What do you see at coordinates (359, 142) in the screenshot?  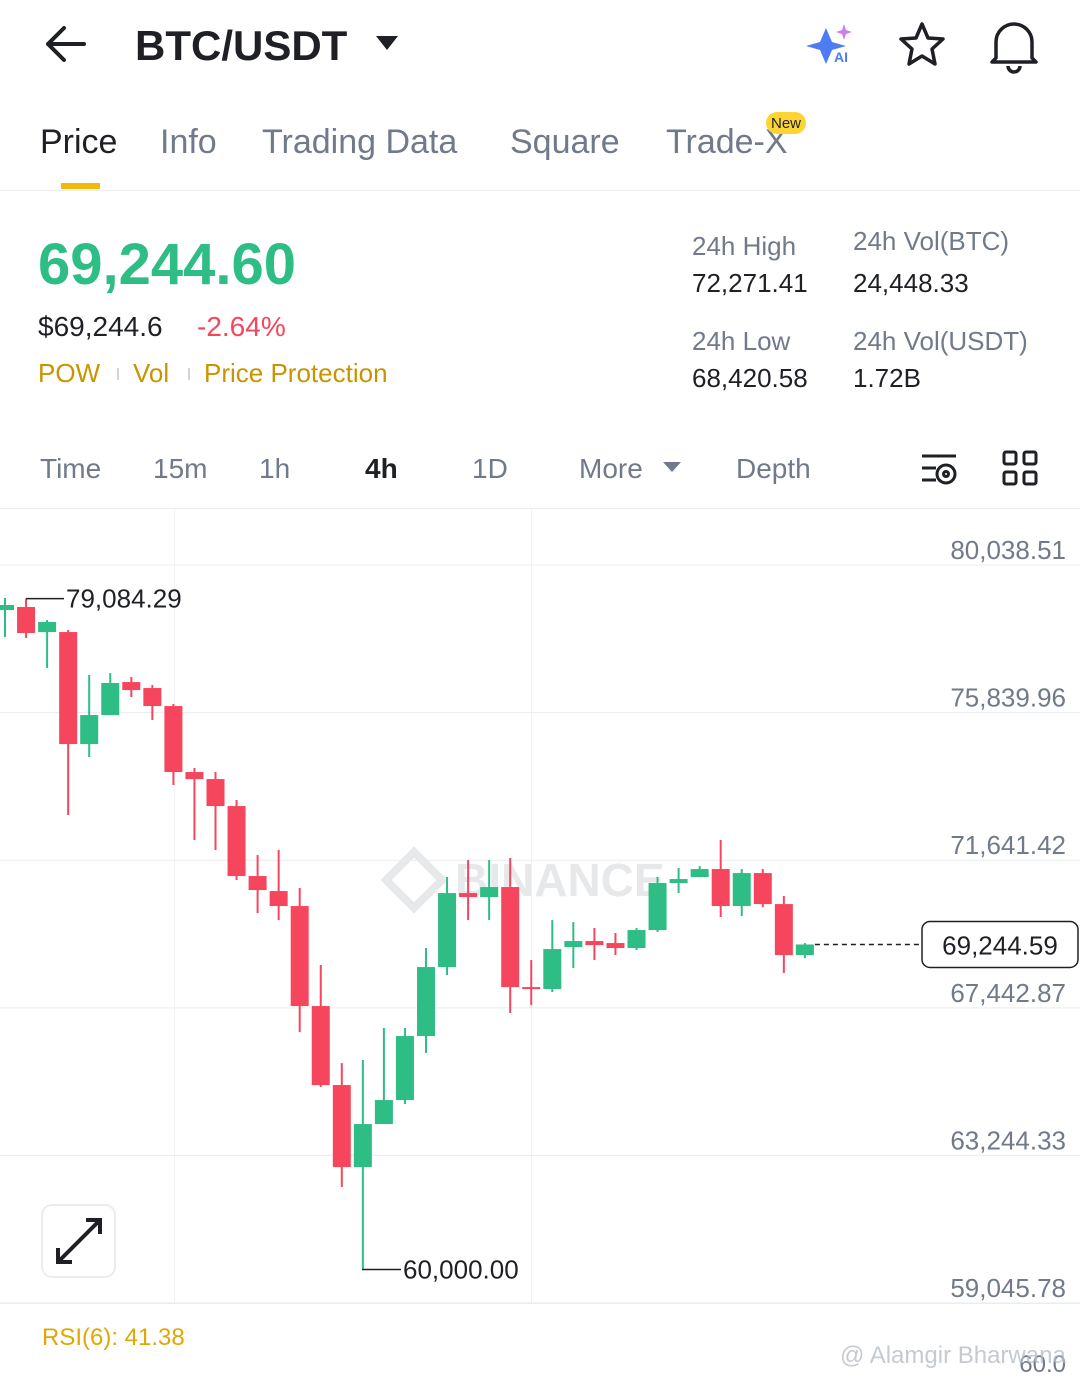 I see `tab: Trading Data` at bounding box center [359, 142].